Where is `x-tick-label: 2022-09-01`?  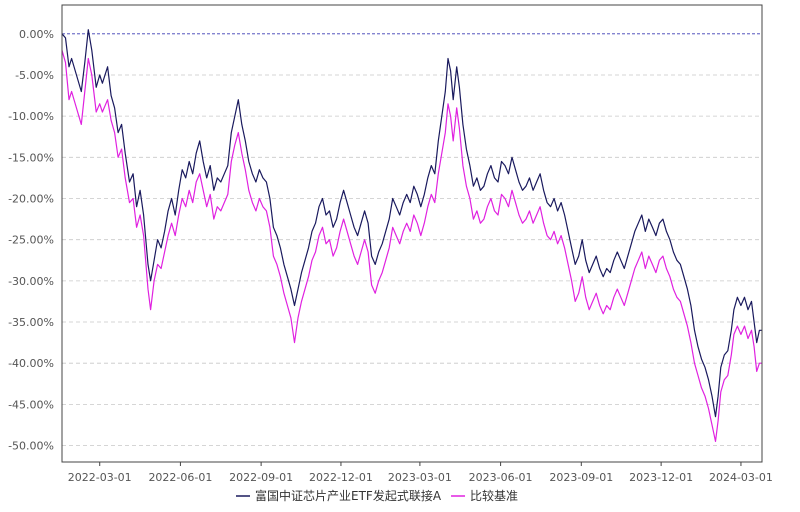 x-tick-label: 2022-09-01 is located at coordinates (261, 477).